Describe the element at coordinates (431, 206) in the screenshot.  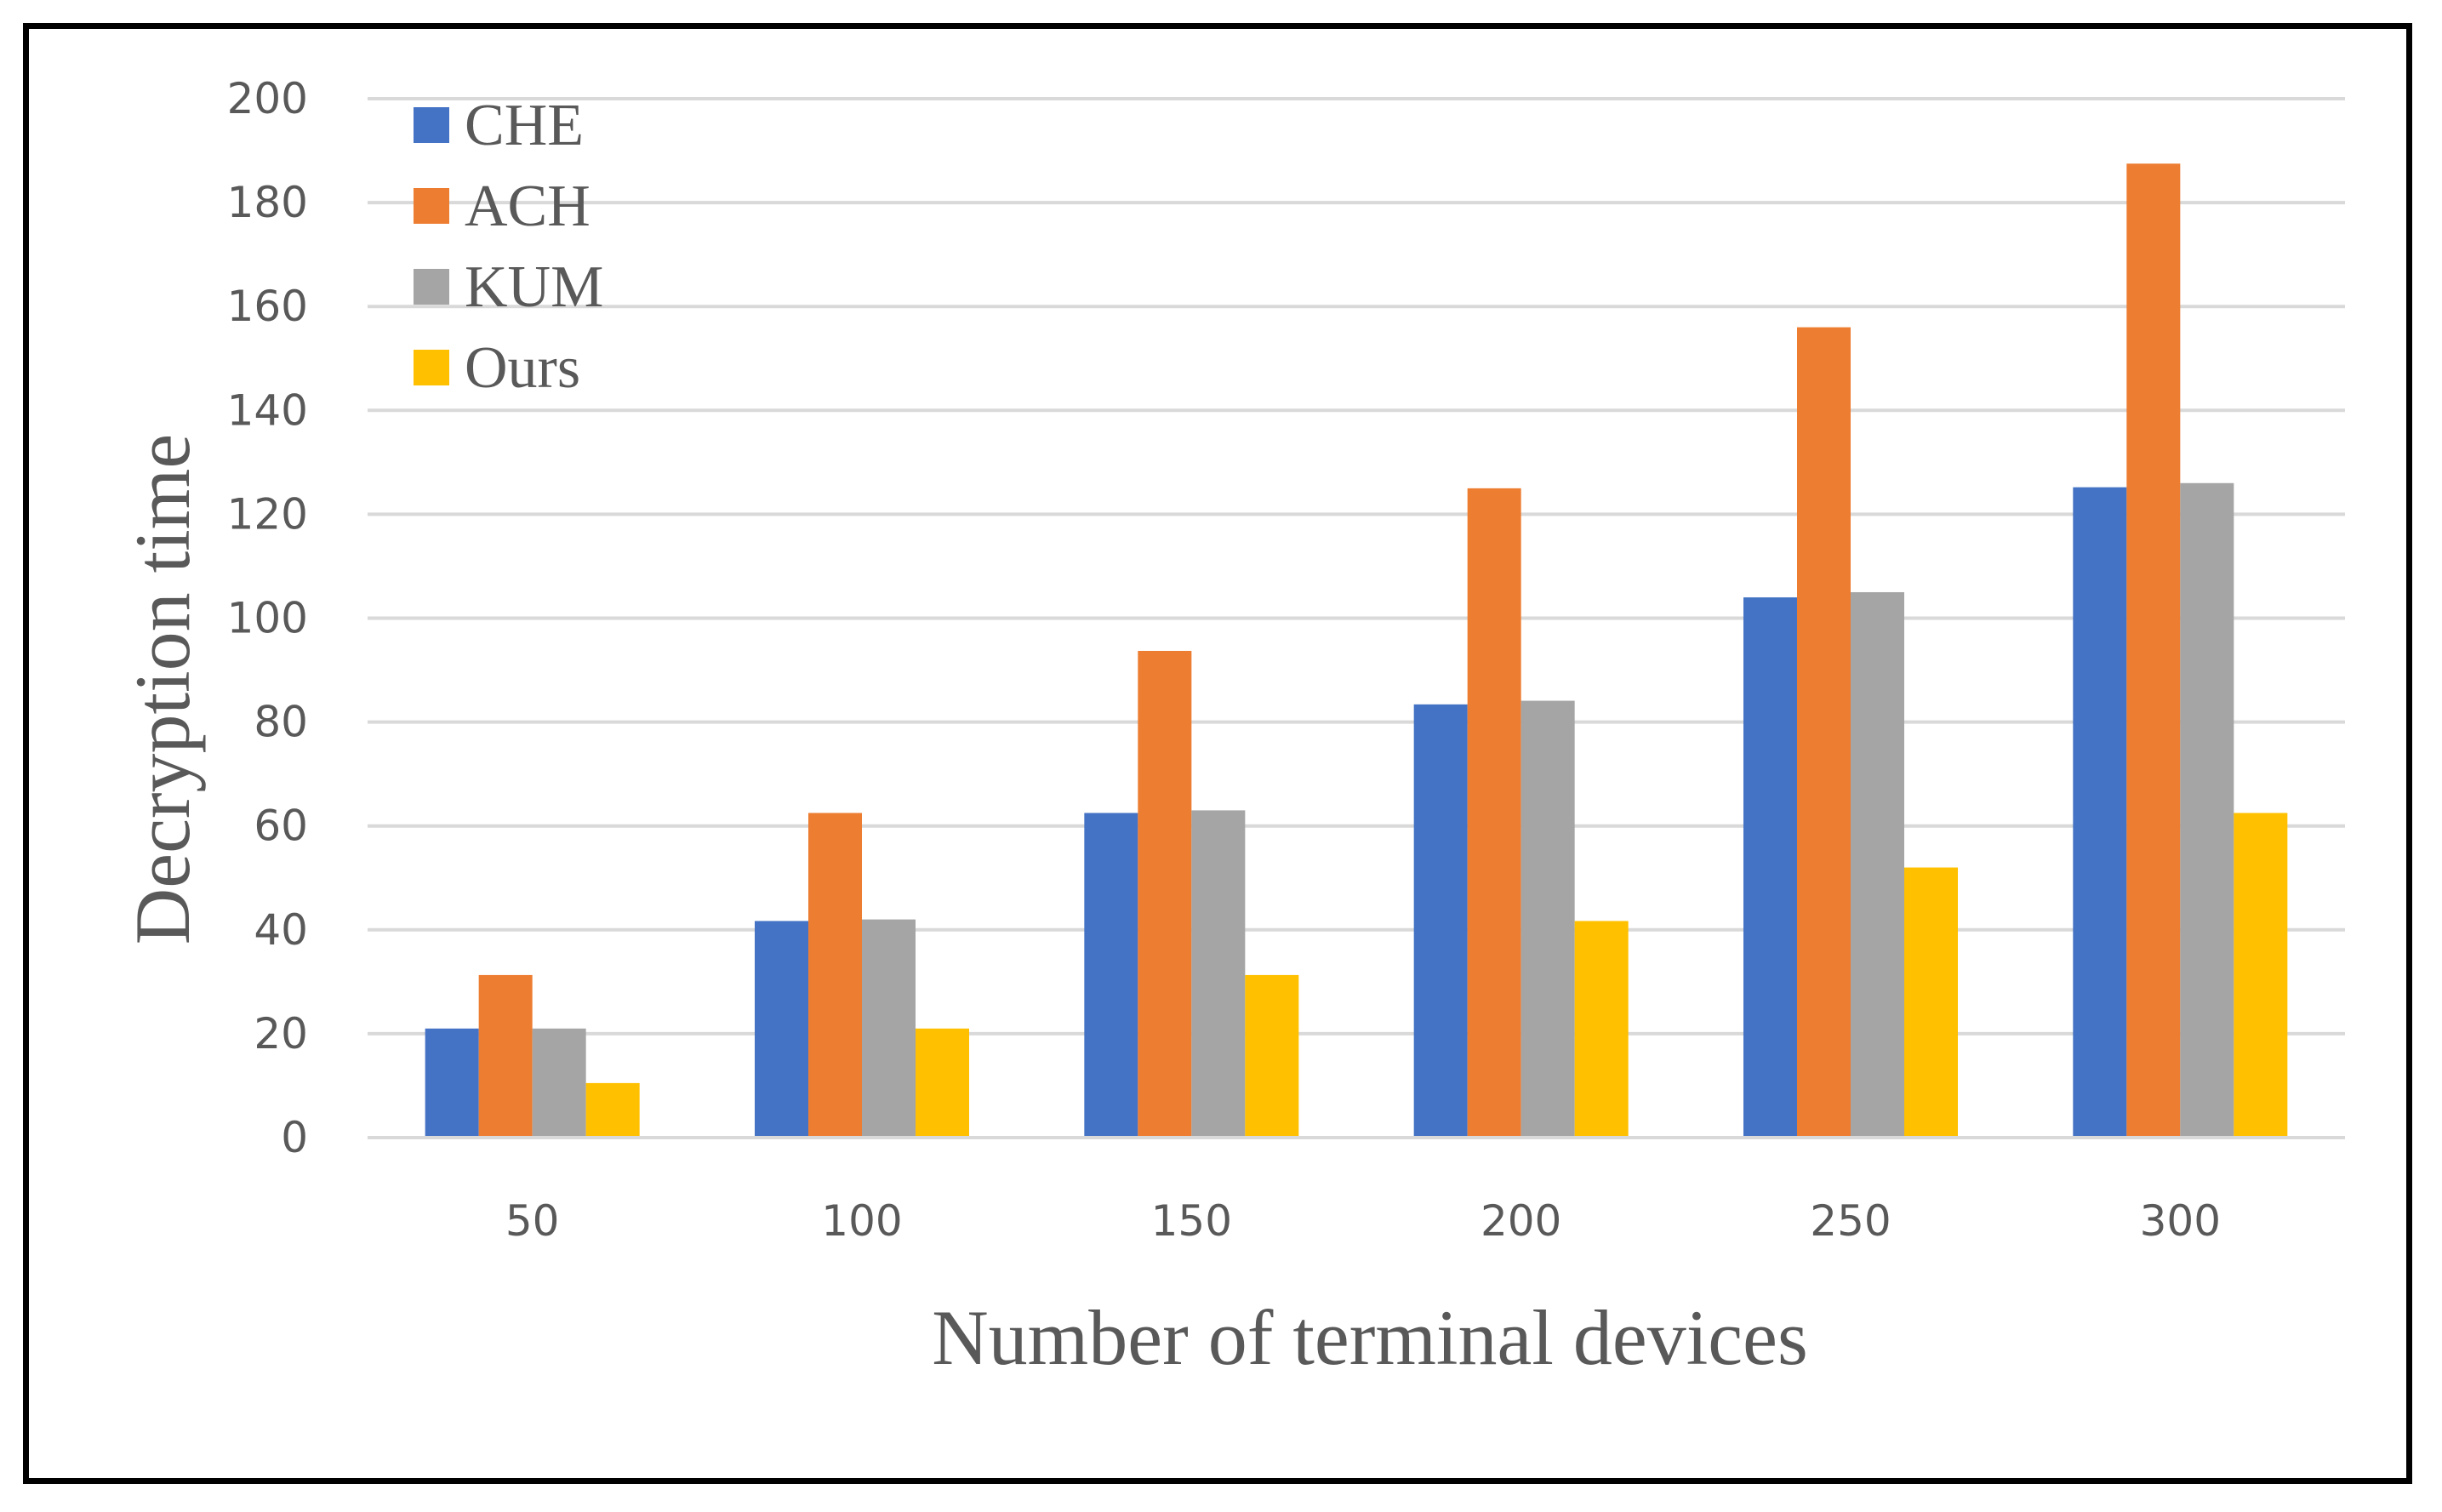
I see `legend-swatch-ach` at that location.